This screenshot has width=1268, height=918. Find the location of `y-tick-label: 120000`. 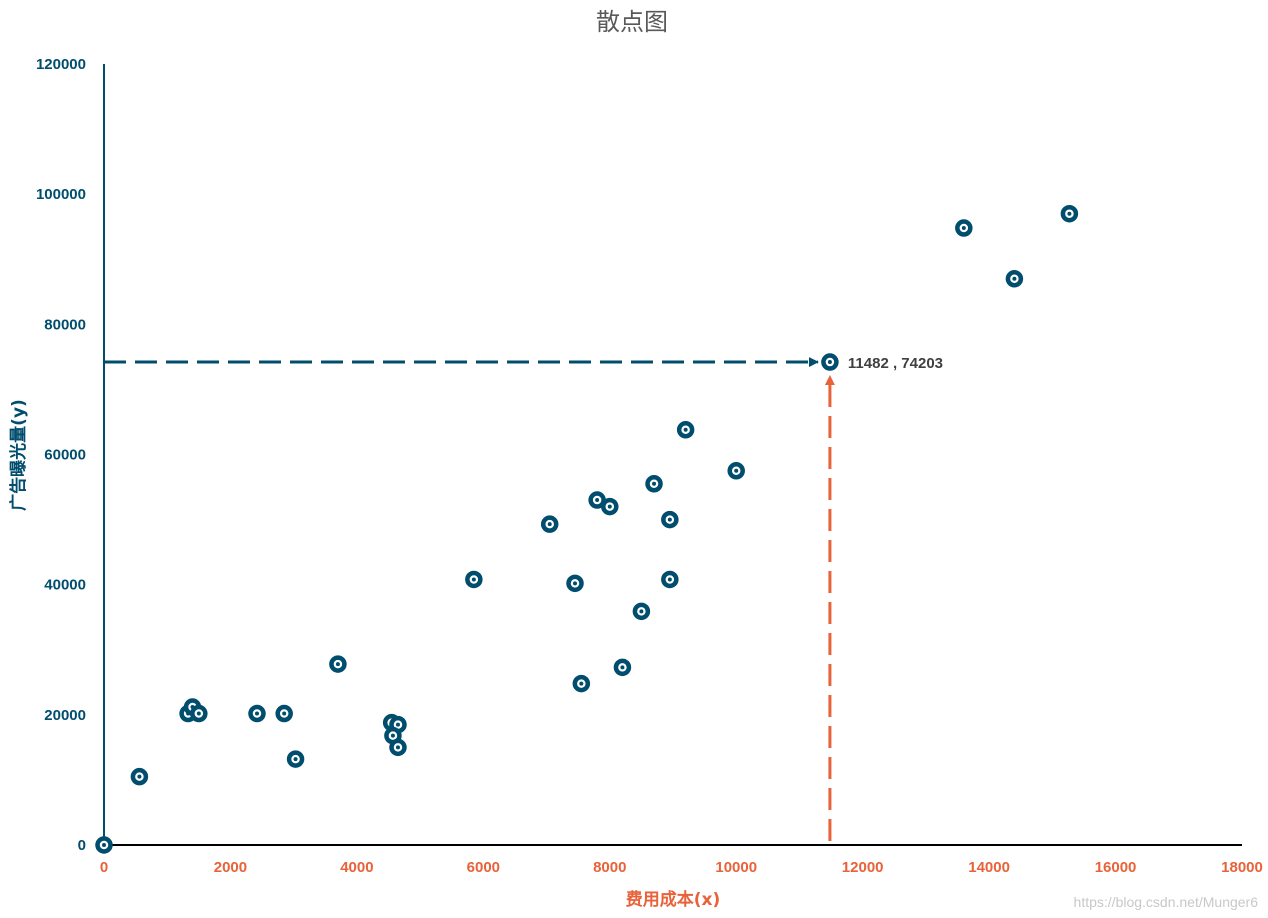

y-tick-label: 120000 is located at coordinates (61, 64).